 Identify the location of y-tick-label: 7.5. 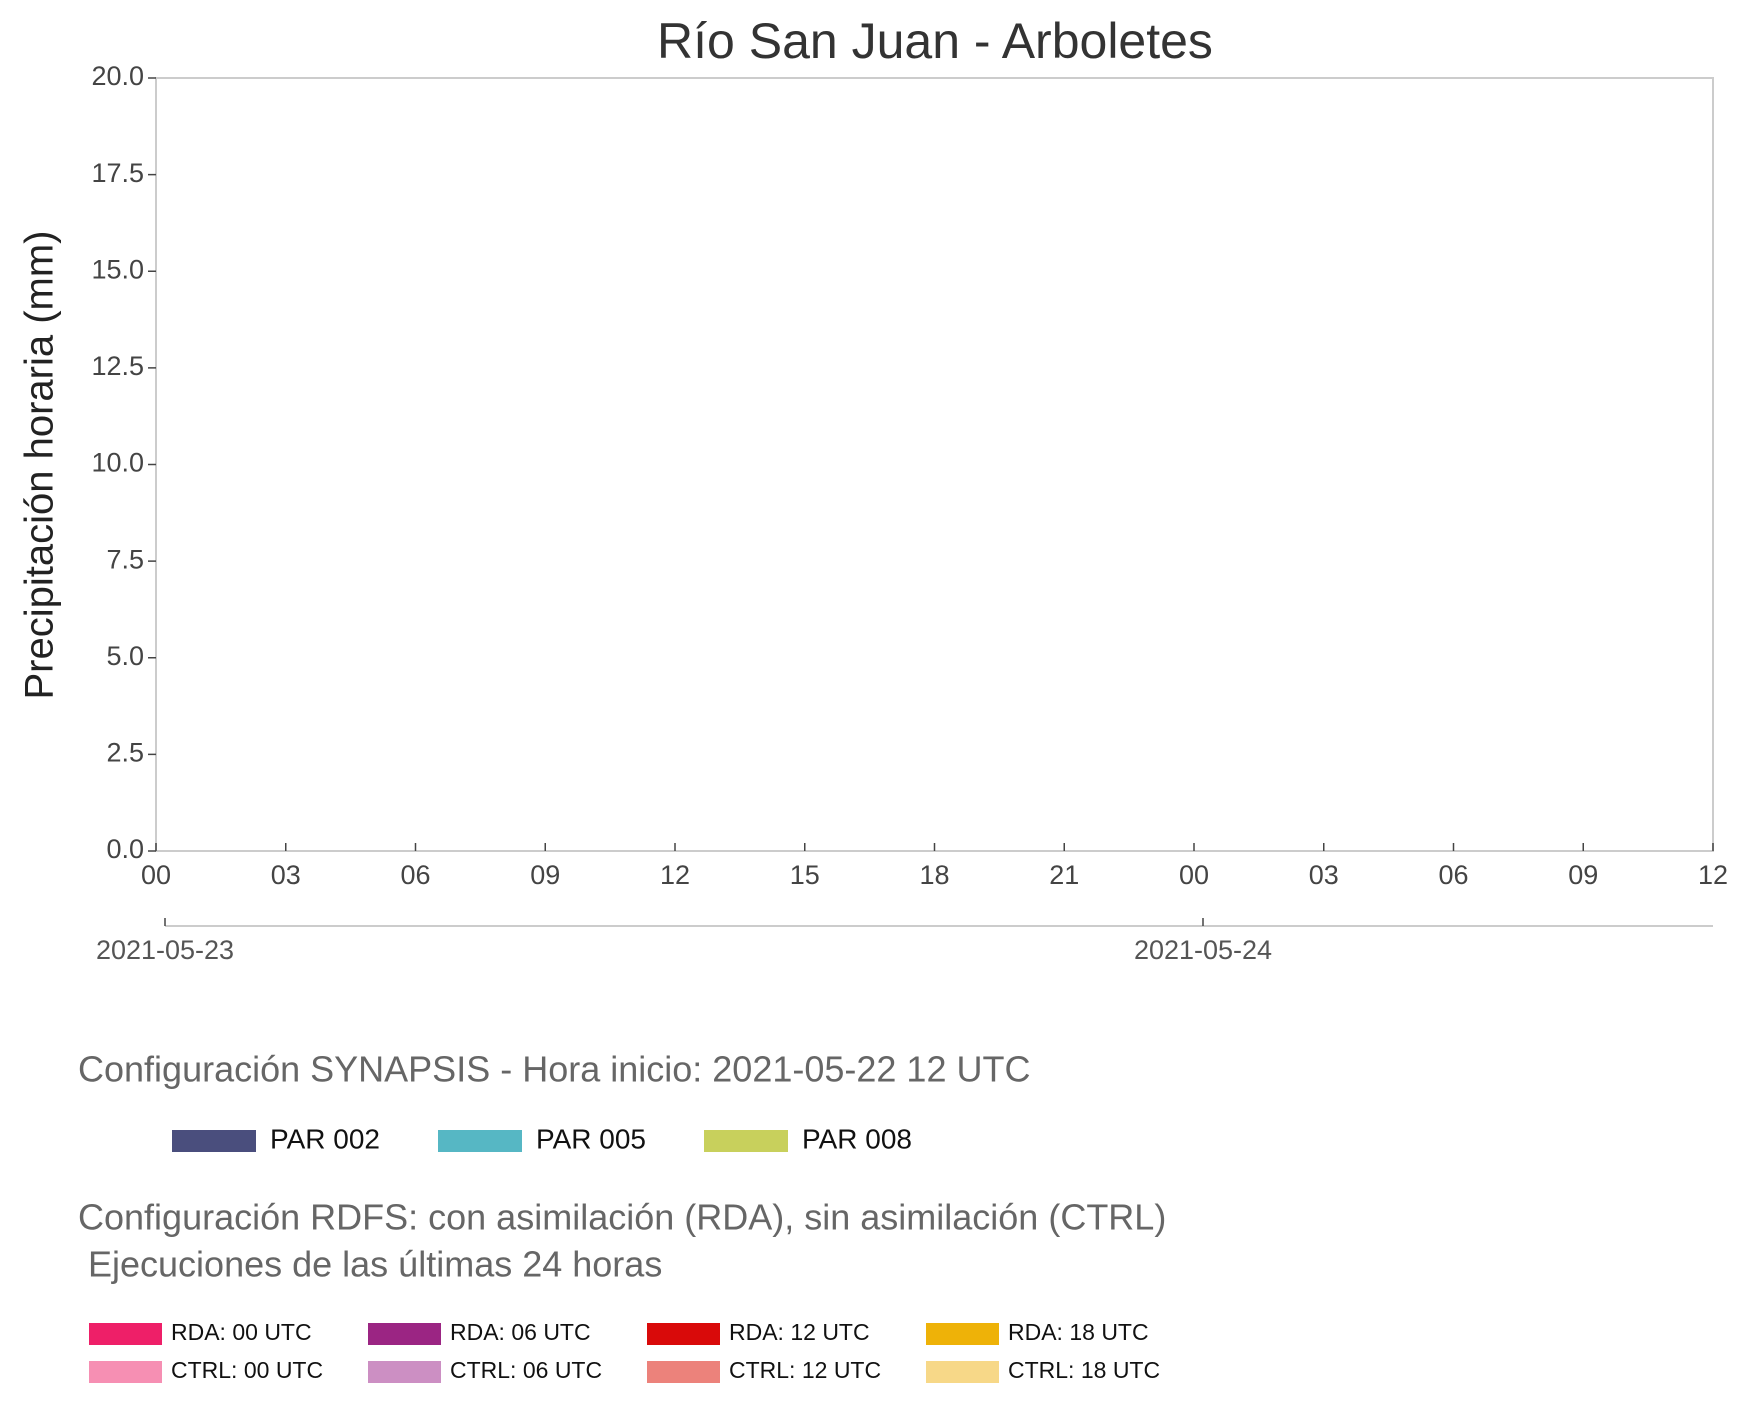
(125, 559).